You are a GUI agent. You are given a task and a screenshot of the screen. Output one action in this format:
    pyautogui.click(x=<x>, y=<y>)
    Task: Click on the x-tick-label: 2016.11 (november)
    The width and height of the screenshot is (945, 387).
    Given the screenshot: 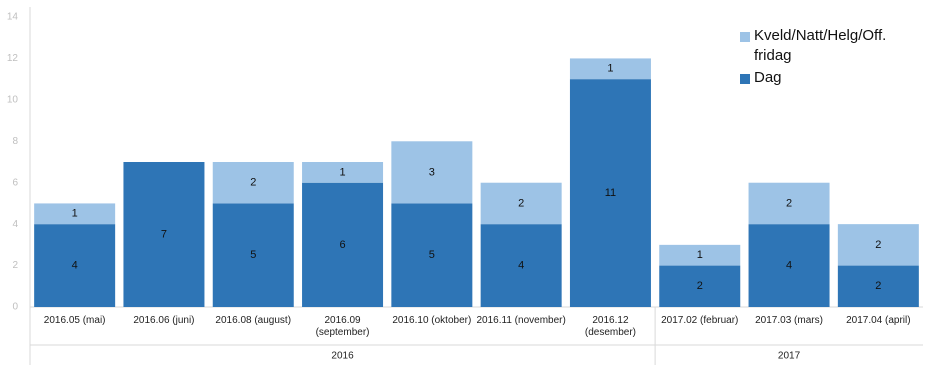 What is the action you would take?
    pyautogui.click(x=521, y=320)
    